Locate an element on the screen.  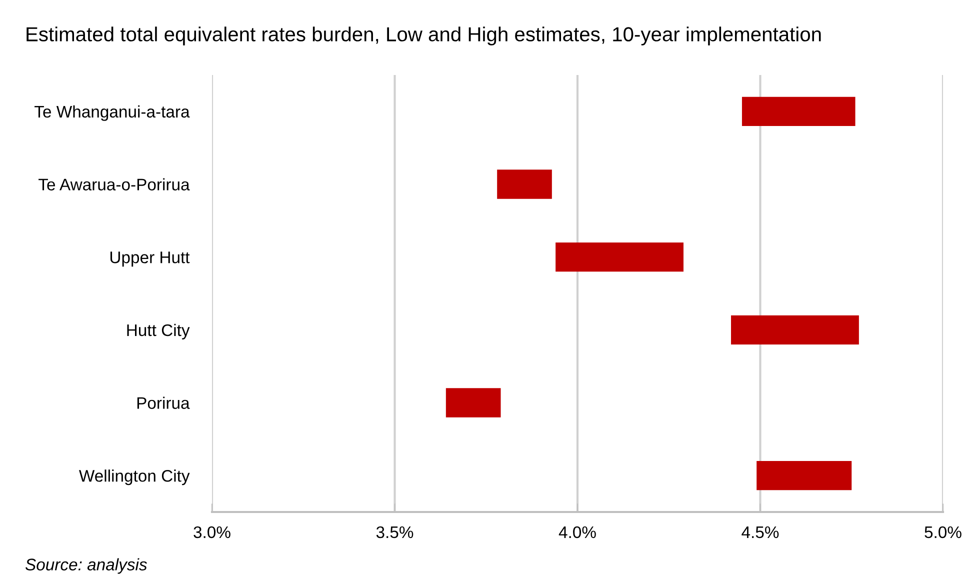
source-note: Source: analysis is located at coordinates (86, 566).